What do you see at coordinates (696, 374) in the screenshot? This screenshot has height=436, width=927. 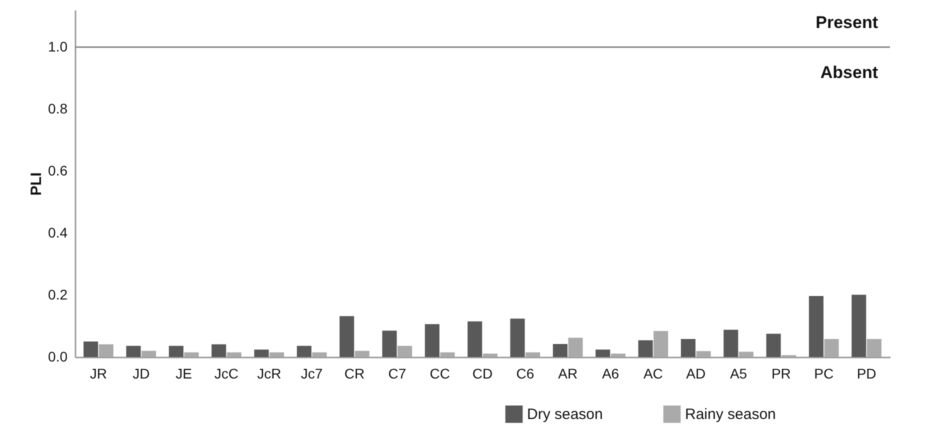 I see `x-tick-label: AD` at bounding box center [696, 374].